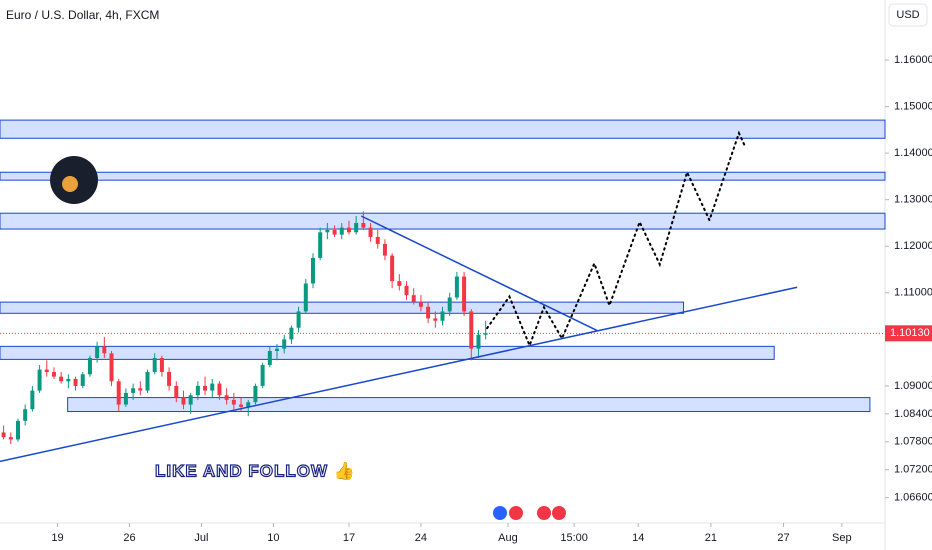 The height and width of the screenshot is (550, 932). What do you see at coordinates (129, 538) in the screenshot?
I see `x-tick-label: 26` at bounding box center [129, 538].